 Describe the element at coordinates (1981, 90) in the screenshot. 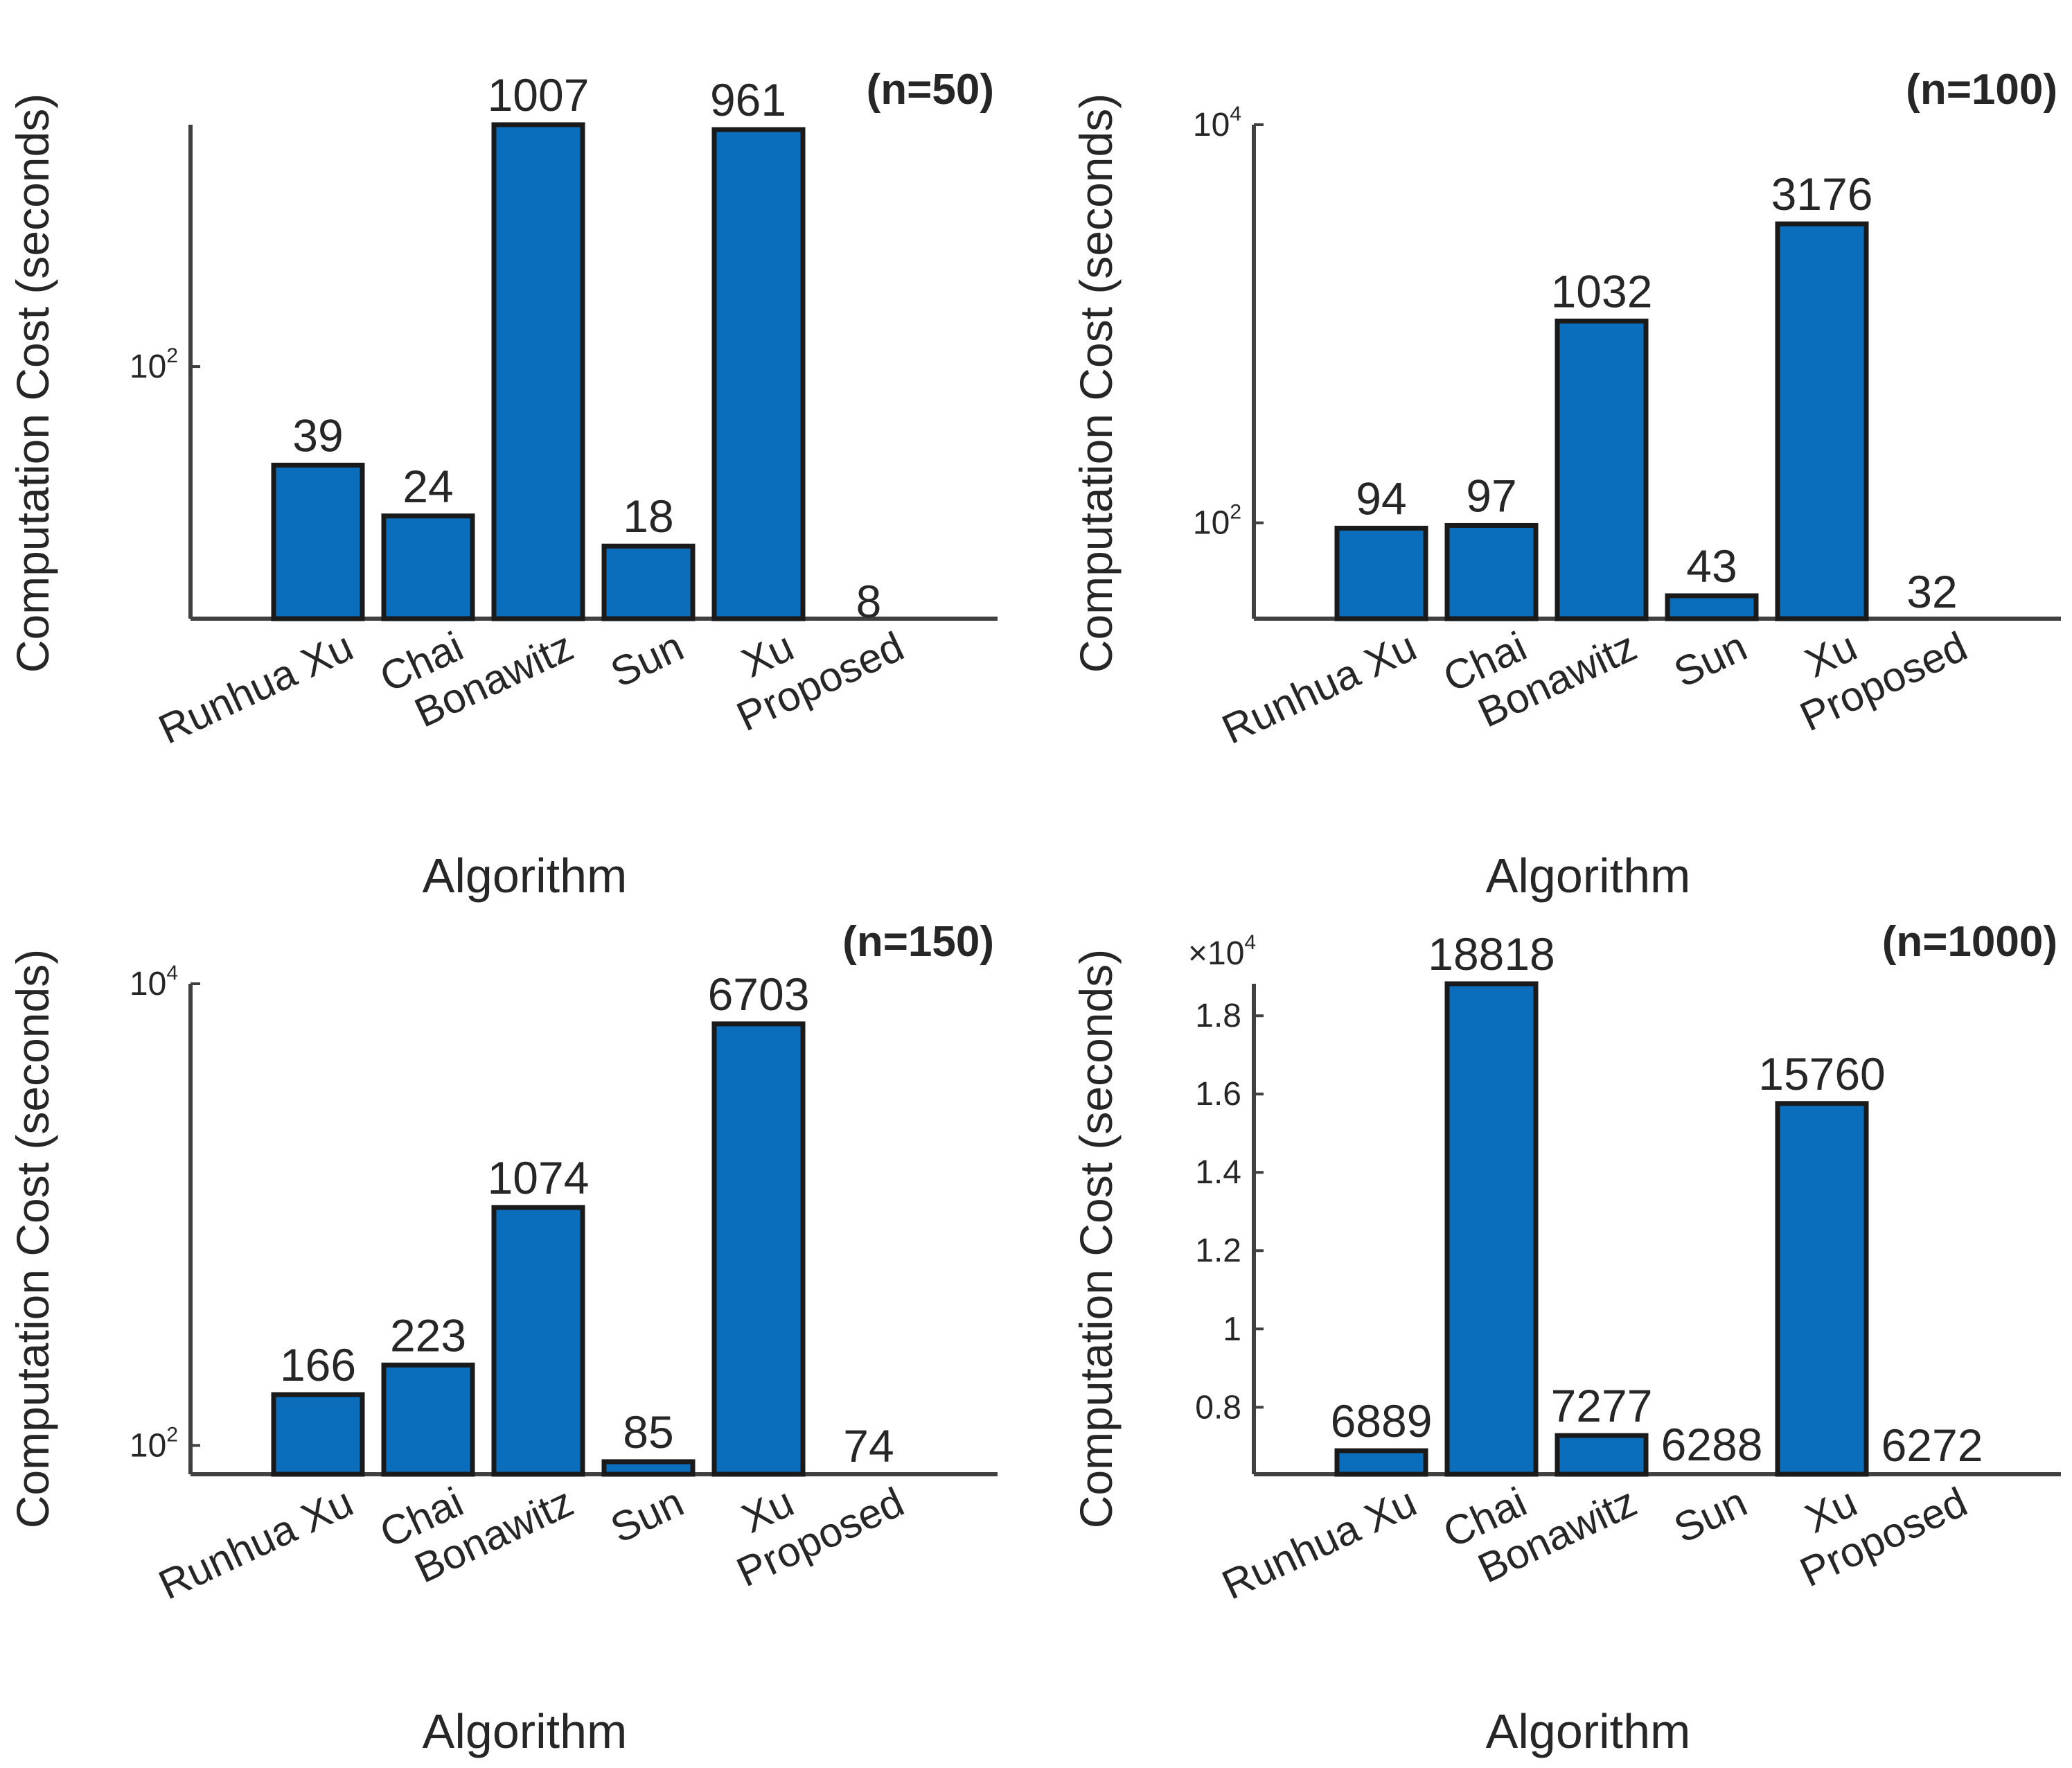

I see `panel-annotation: (n=100)` at that location.